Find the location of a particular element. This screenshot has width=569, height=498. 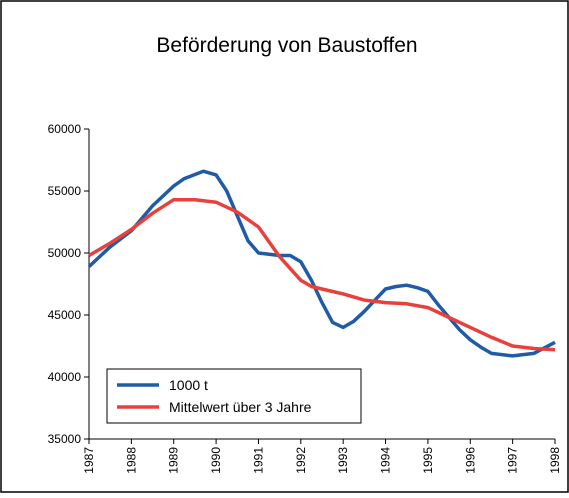

chart-title: Beförderung von Baustoffen is located at coordinates (286, 45).